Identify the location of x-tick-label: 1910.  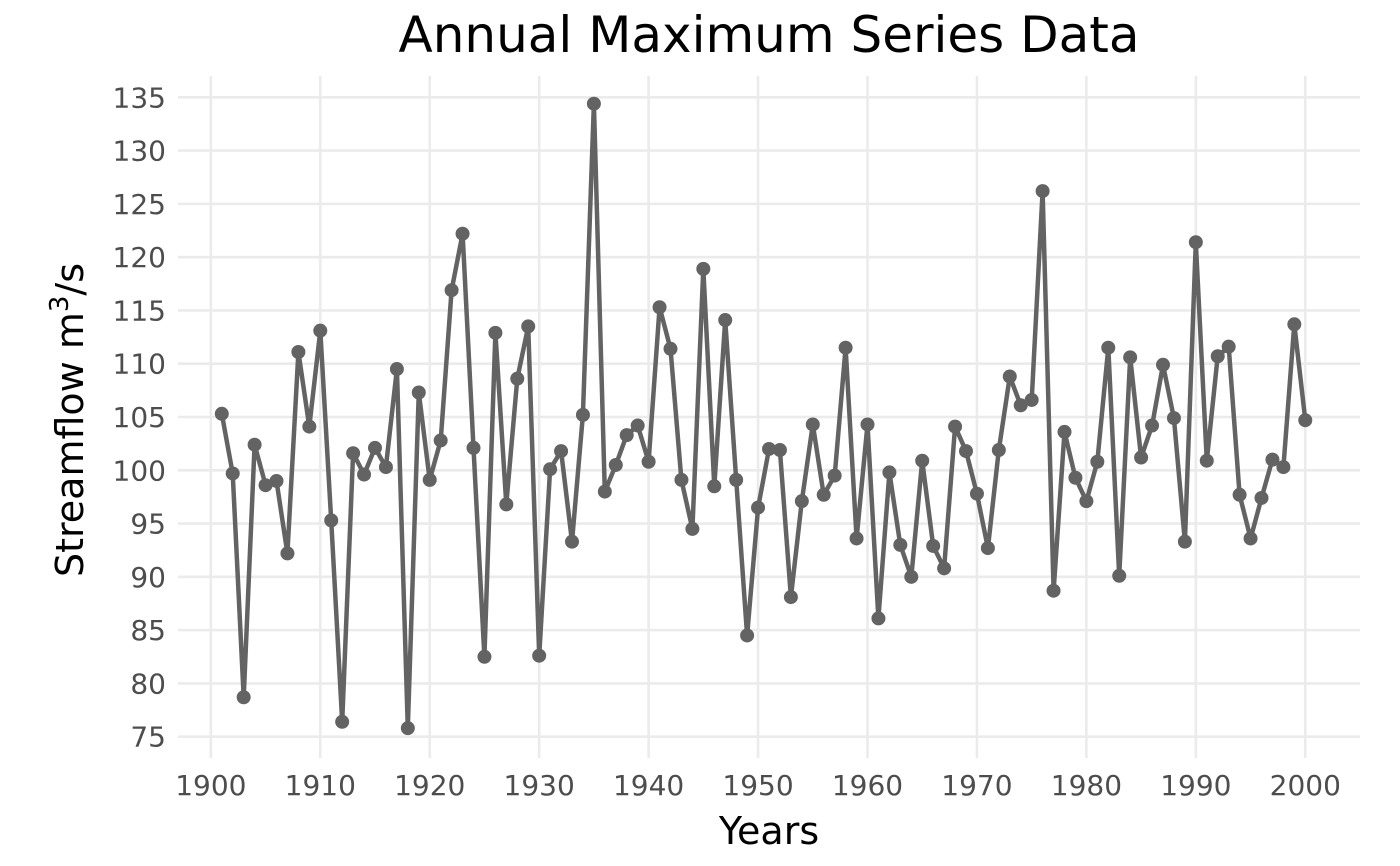
(320, 785).